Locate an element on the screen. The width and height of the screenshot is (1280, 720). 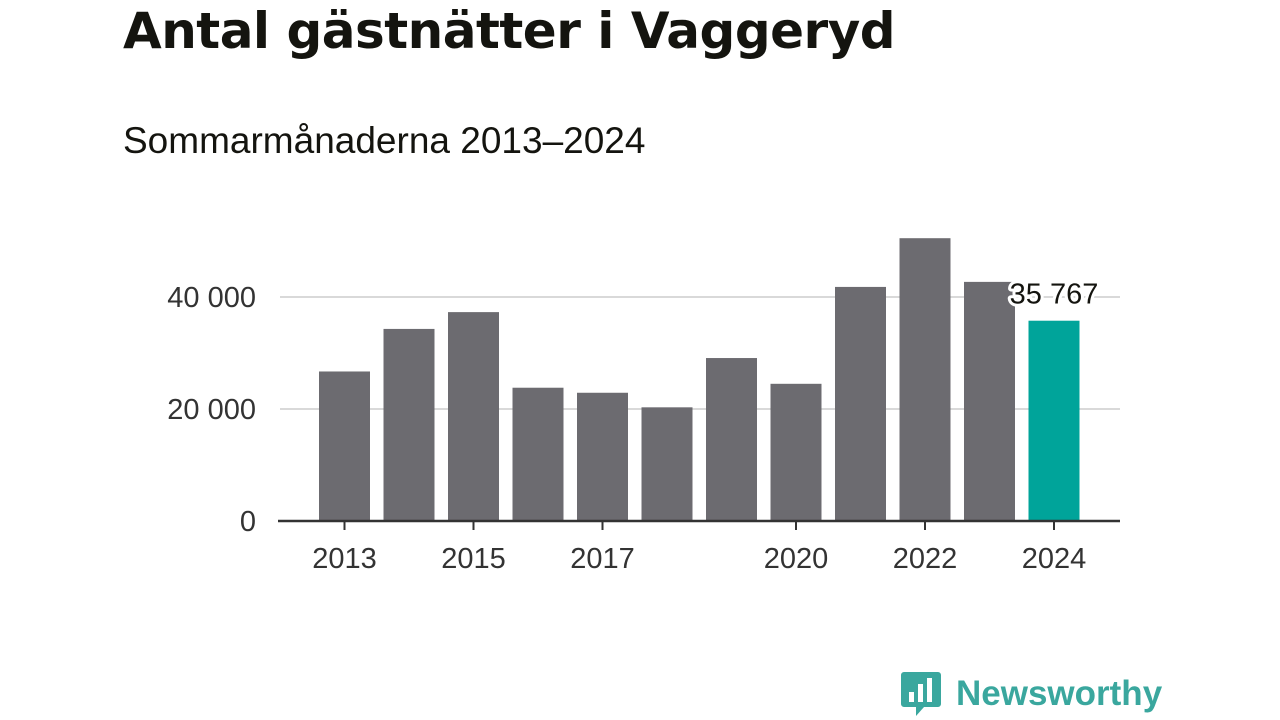
bar-highlight is located at coordinates (1054, 420).